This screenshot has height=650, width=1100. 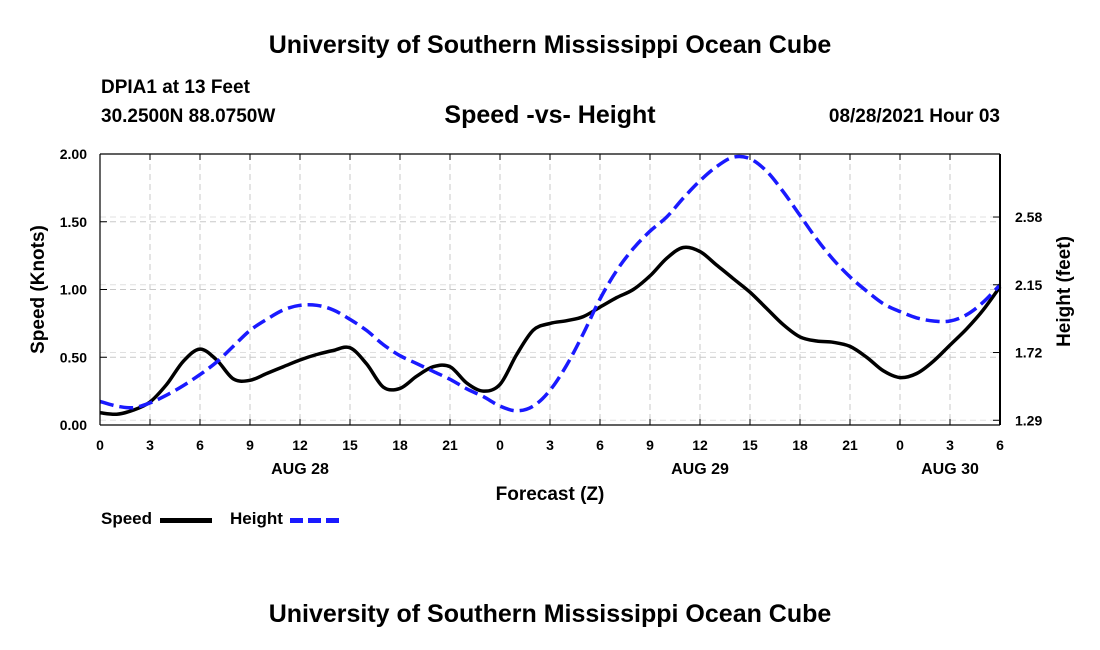 I want to click on y-tick-label: 1.00, so click(x=73, y=290).